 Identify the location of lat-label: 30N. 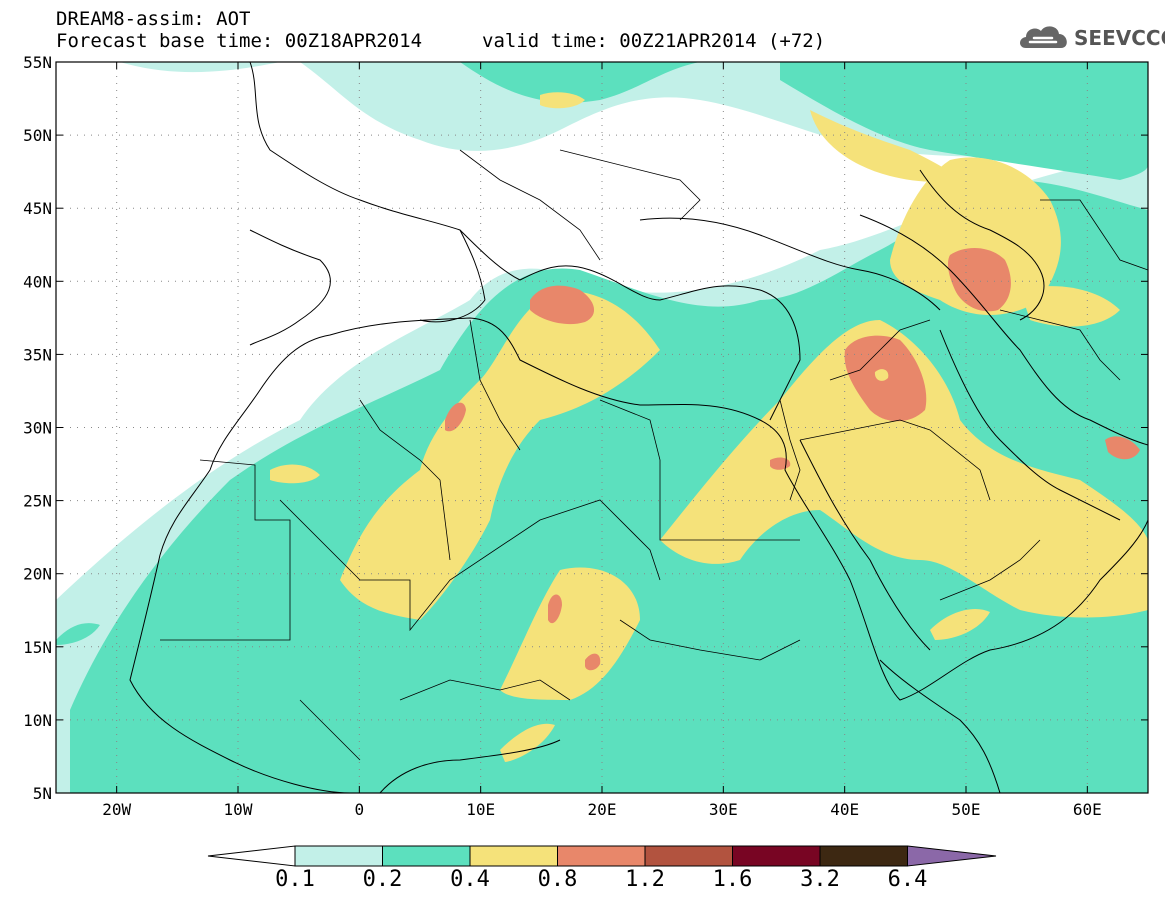
(37, 428).